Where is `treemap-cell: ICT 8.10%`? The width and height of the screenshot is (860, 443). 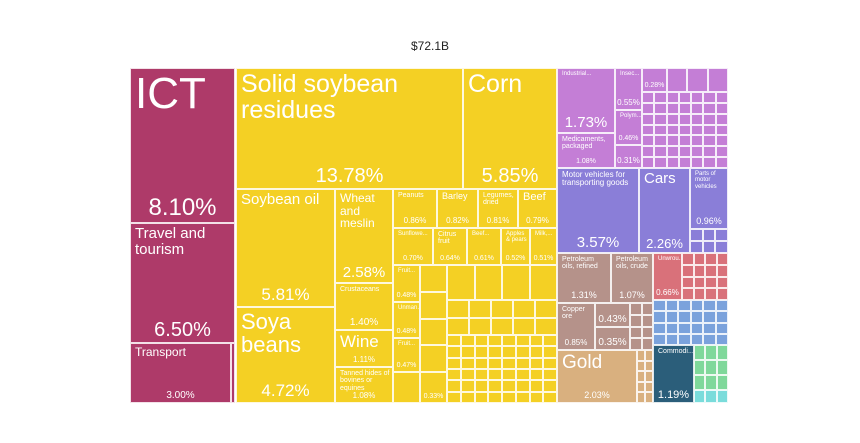 treemap-cell: ICT 8.10% is located at coordinates (182, 145).